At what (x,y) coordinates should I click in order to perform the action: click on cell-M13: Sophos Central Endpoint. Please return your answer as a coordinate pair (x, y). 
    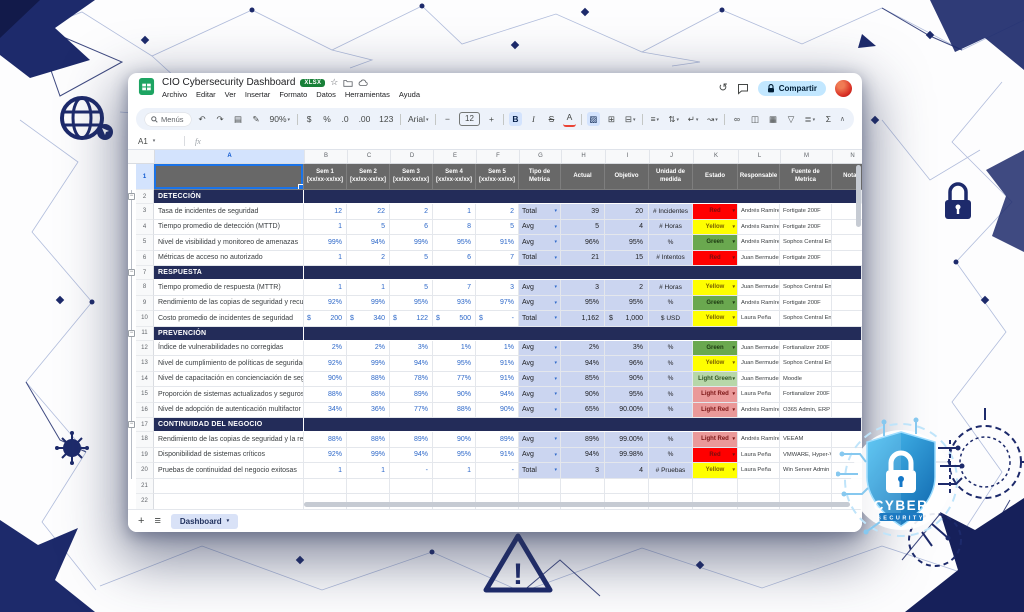
    Looking at the image, I should click on (806, 364).